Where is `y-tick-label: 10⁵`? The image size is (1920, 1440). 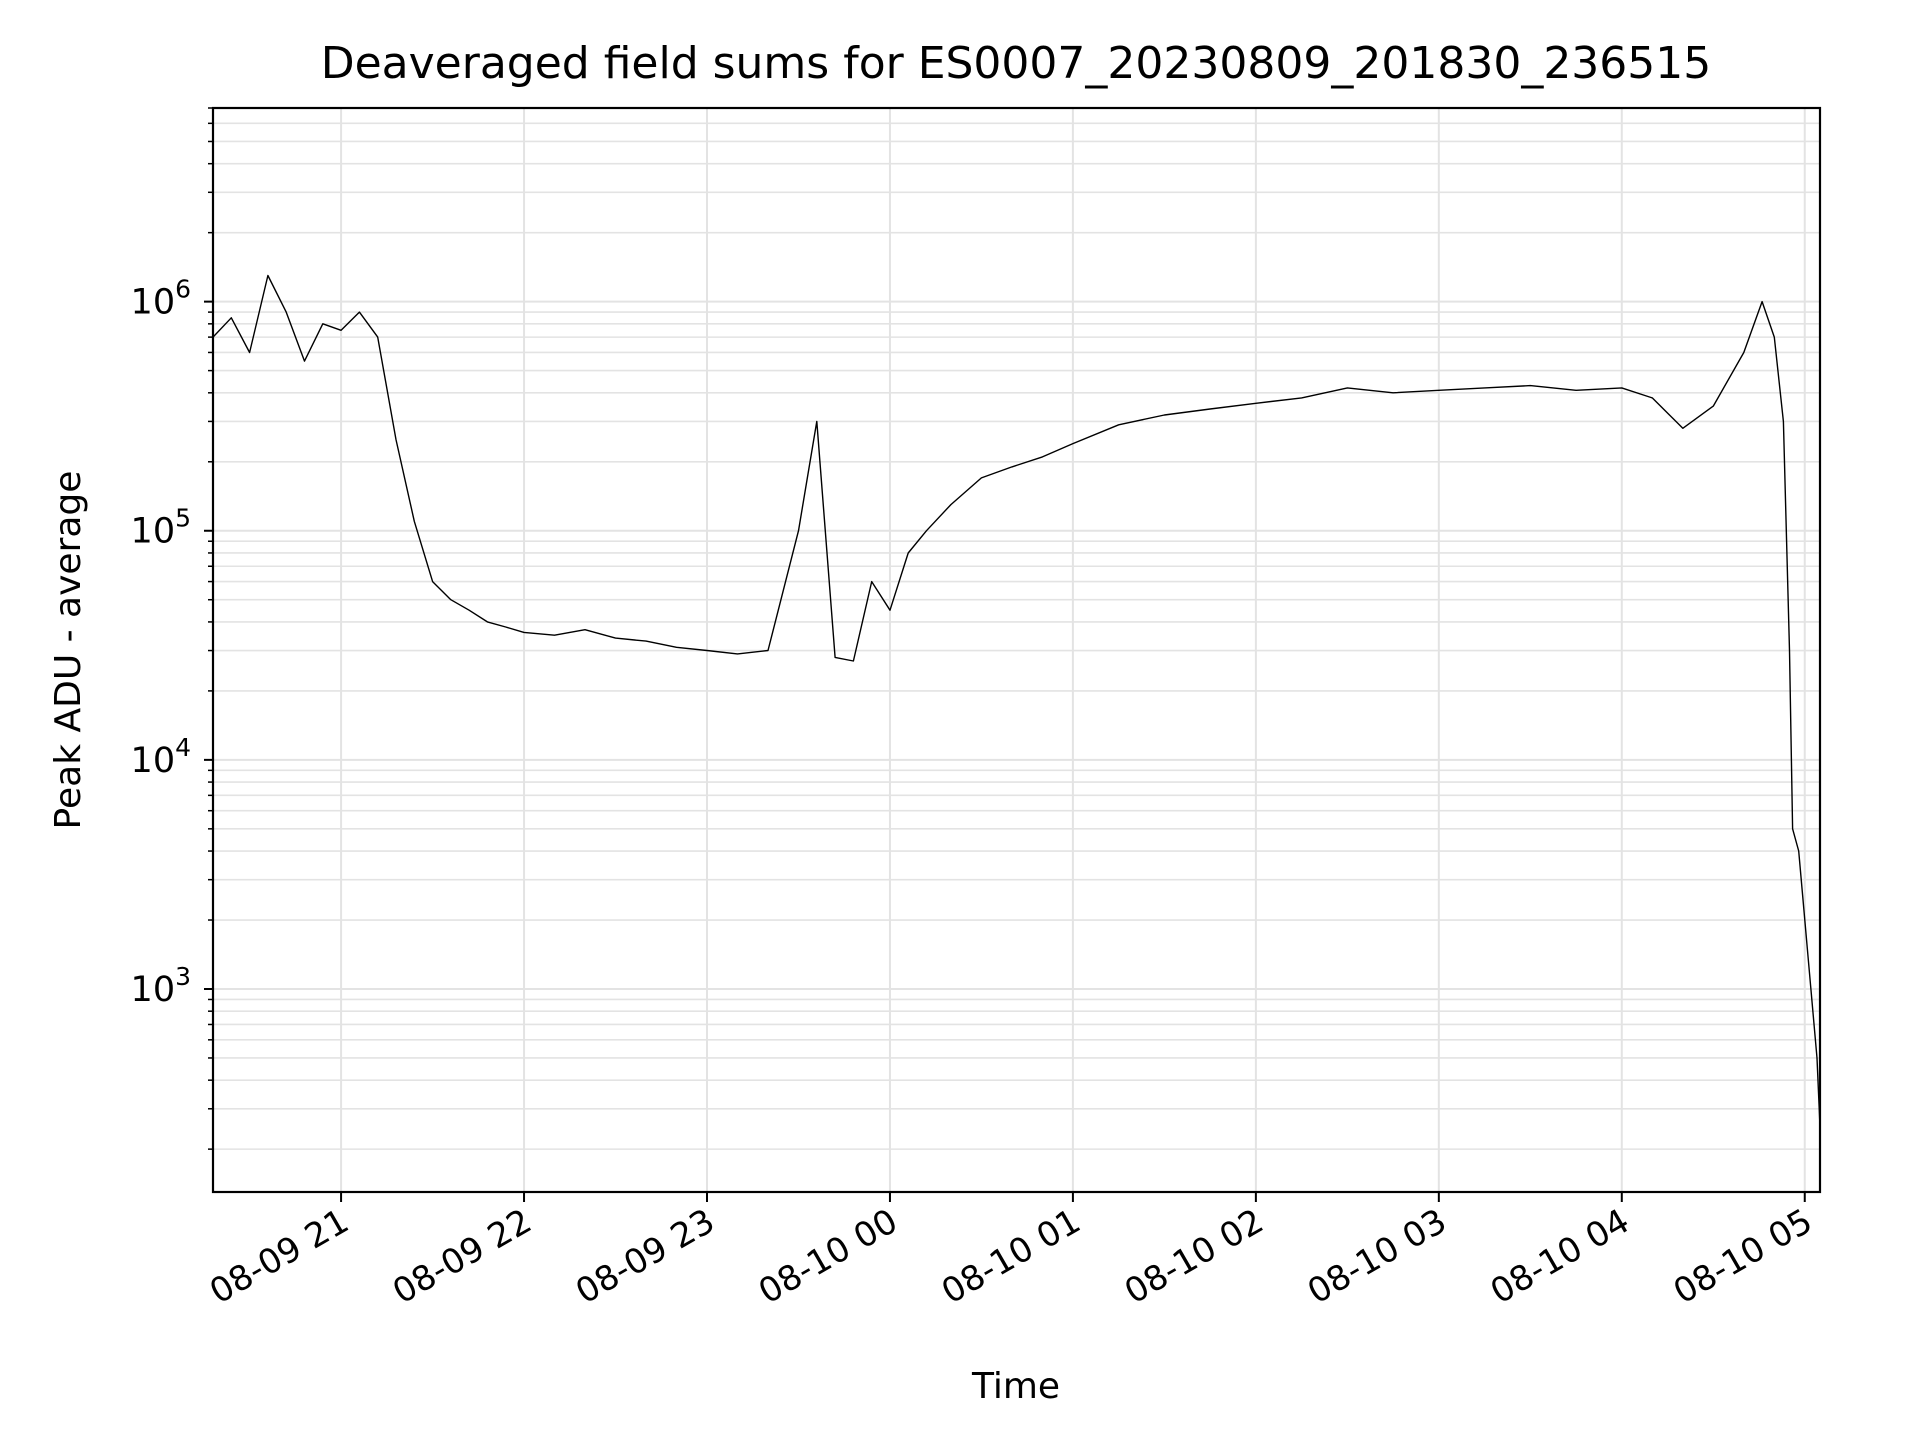
y-tick-label: 10⁵ is located at coordinates (161, 528).